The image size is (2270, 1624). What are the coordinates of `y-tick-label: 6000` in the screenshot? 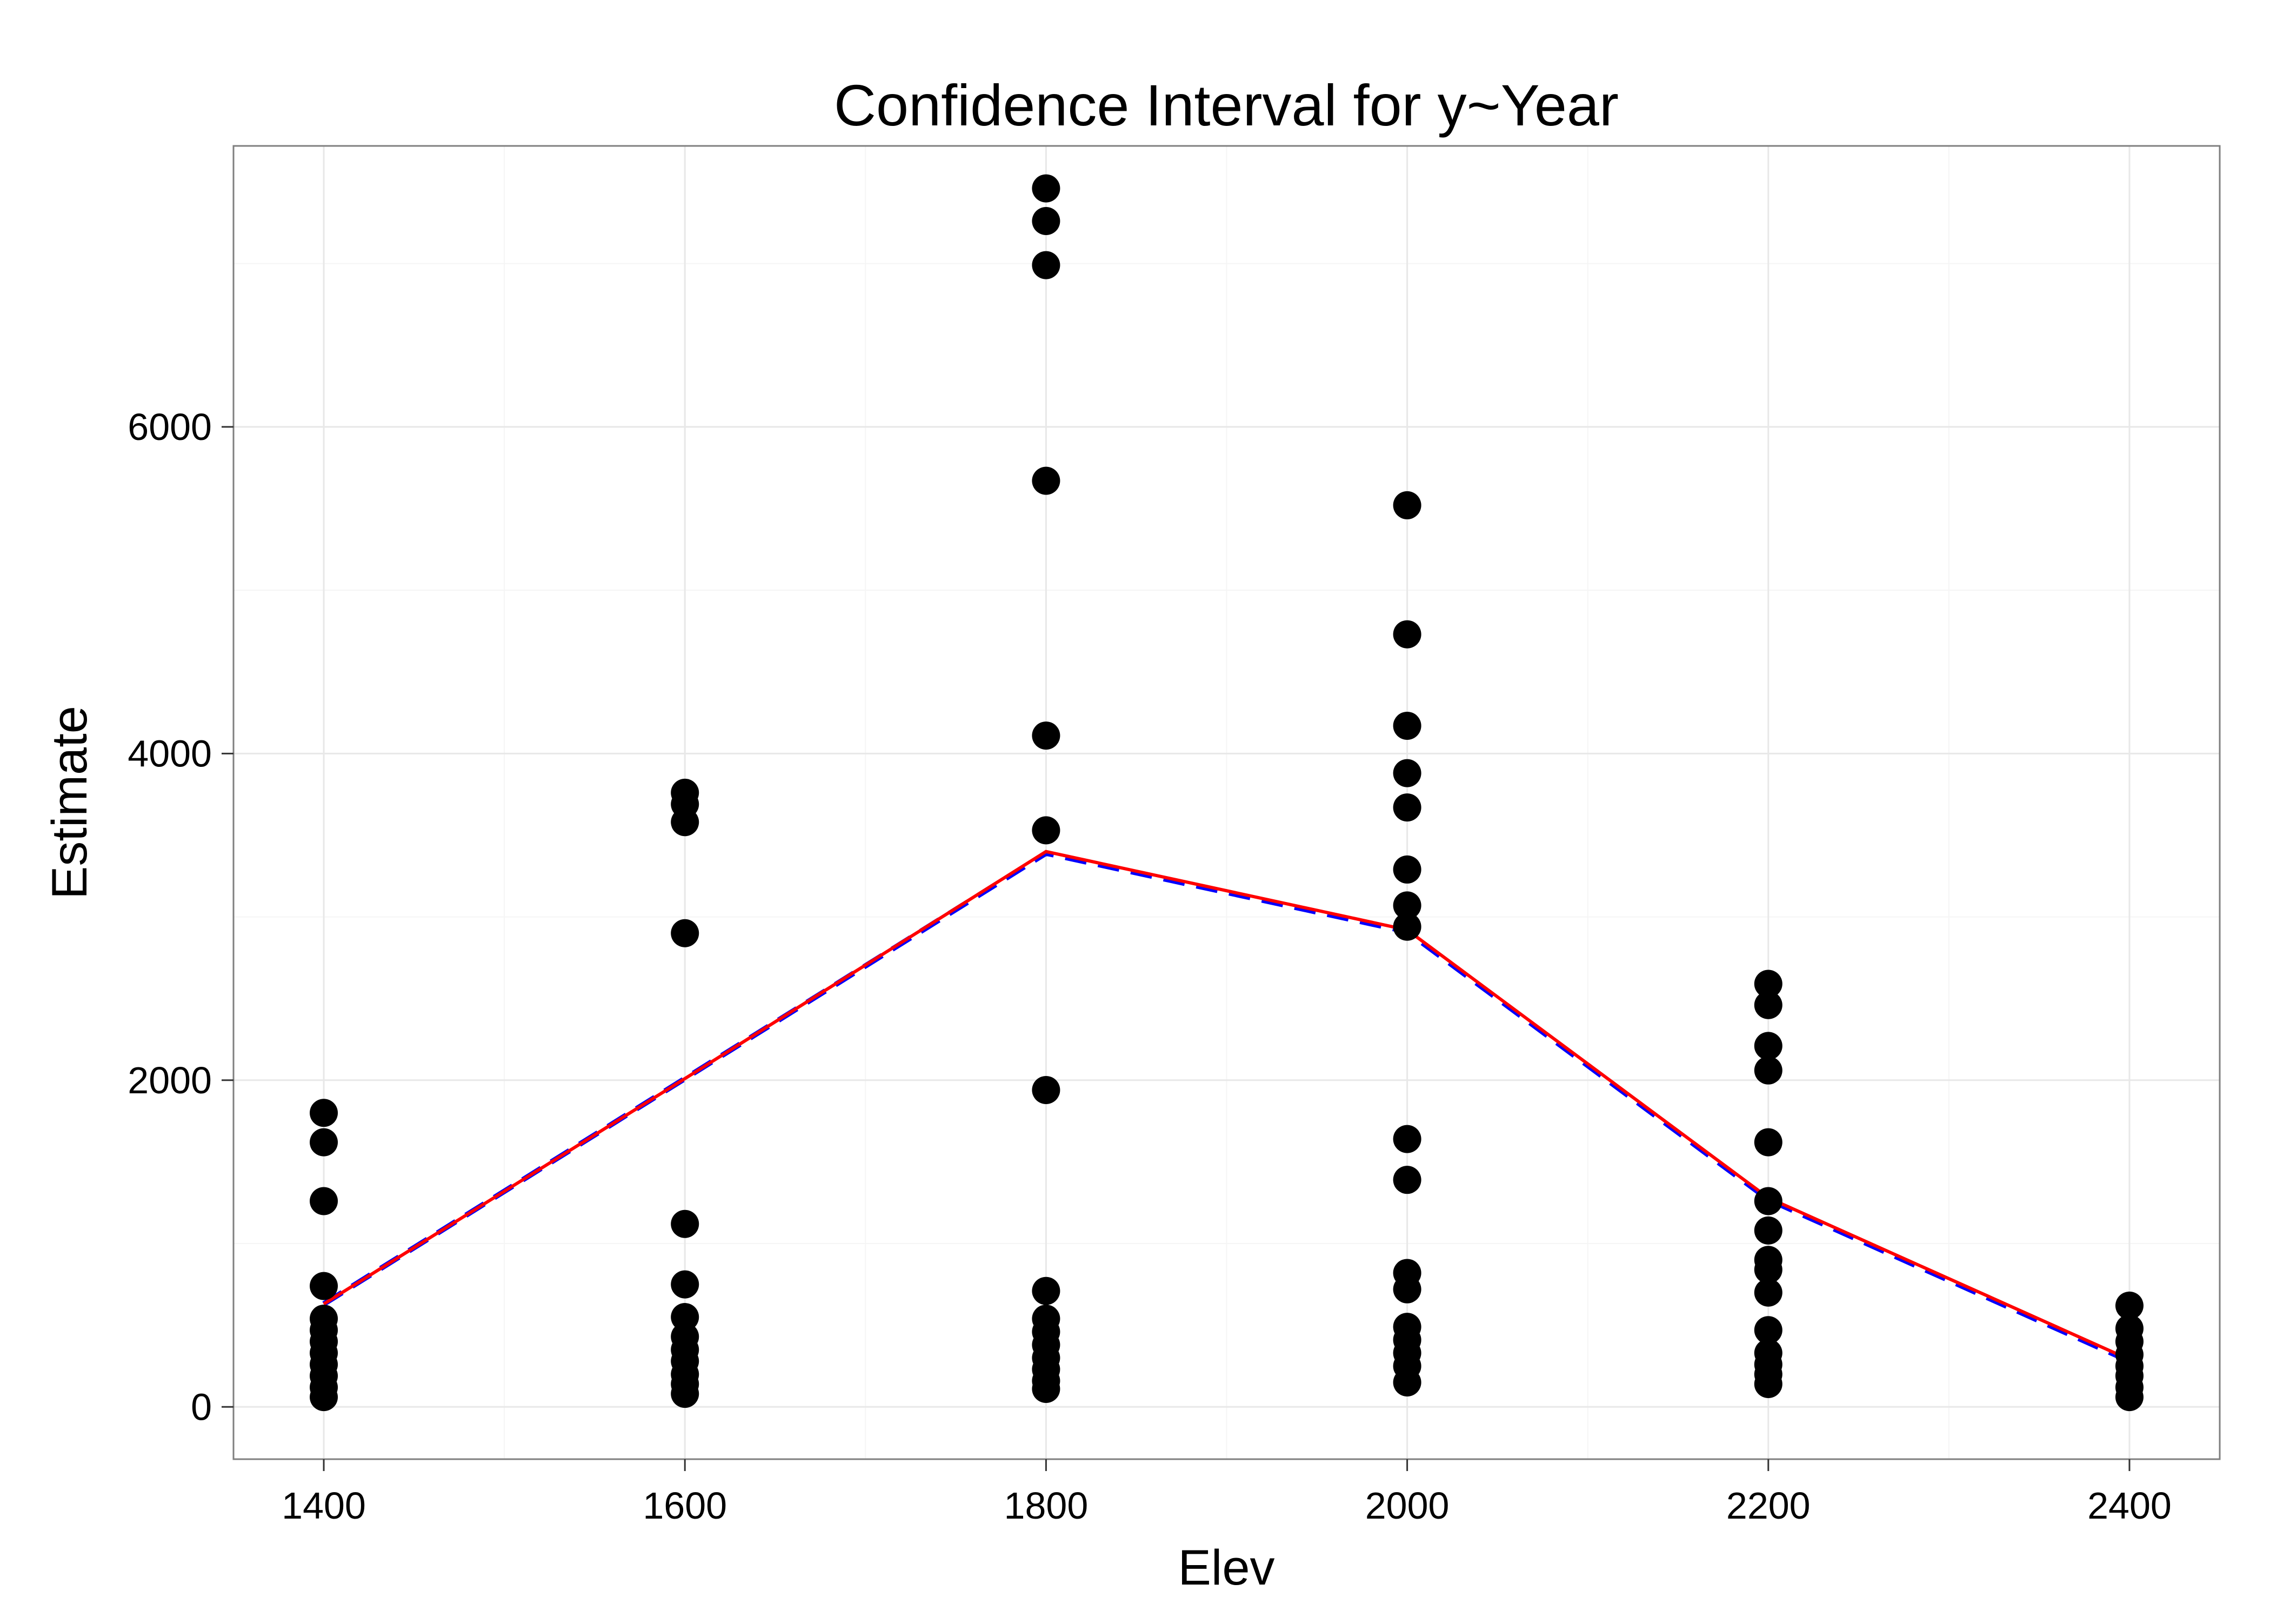 It's located at (170, 427).